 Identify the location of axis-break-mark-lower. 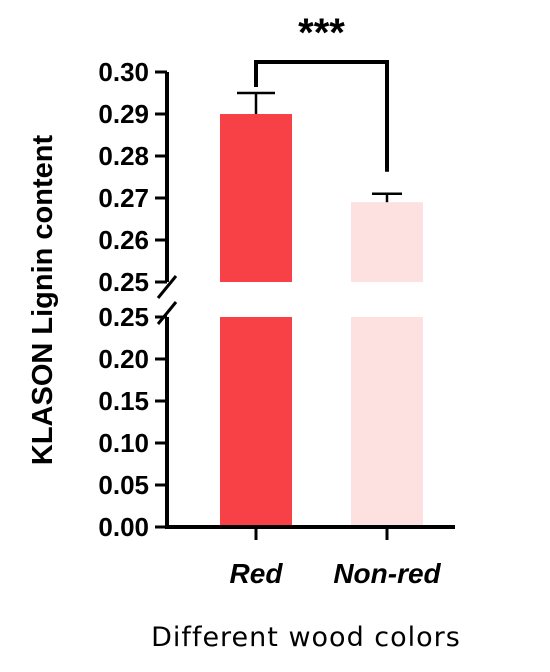
(167, 313).